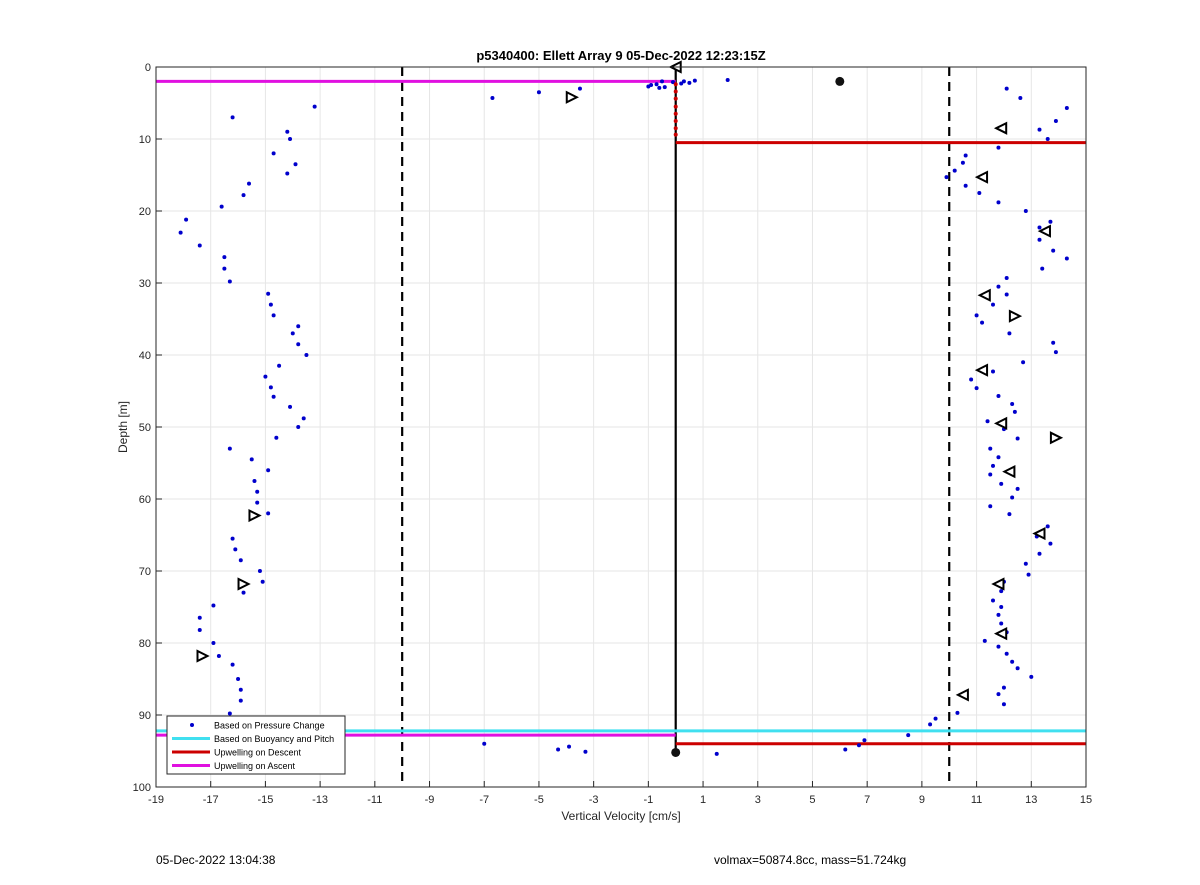 The image size is (1200, 885). What do you see at coordinates (758, 800) in the screenshot?
I see `x-tick-label: 3` at bounding box center [758, 800].